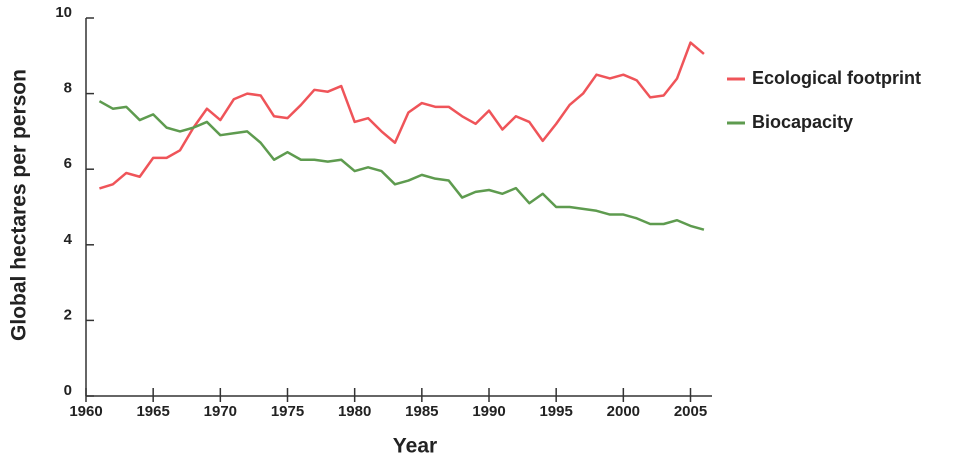 The height and width of the screenshot is (466, 969). What do you see at coordinates (63, 12) in the screenshot?
I see `y-tick-label: 10` at bounding box center [63, 12].